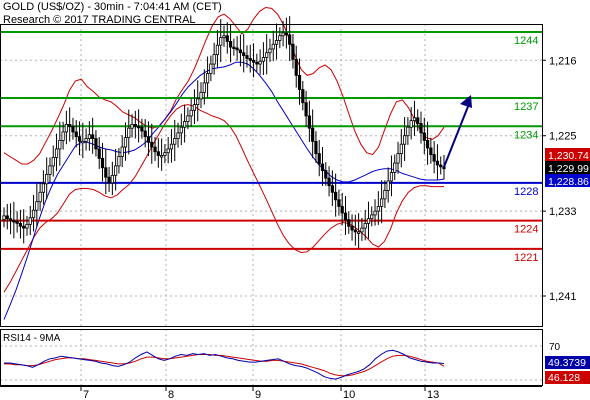 The width and height of the screenshot is (590, 400). What do you see at coordinates (563, 212) in the screenshot?
I see `y-tick-label: 1,233` at bounding box center [563, 212].